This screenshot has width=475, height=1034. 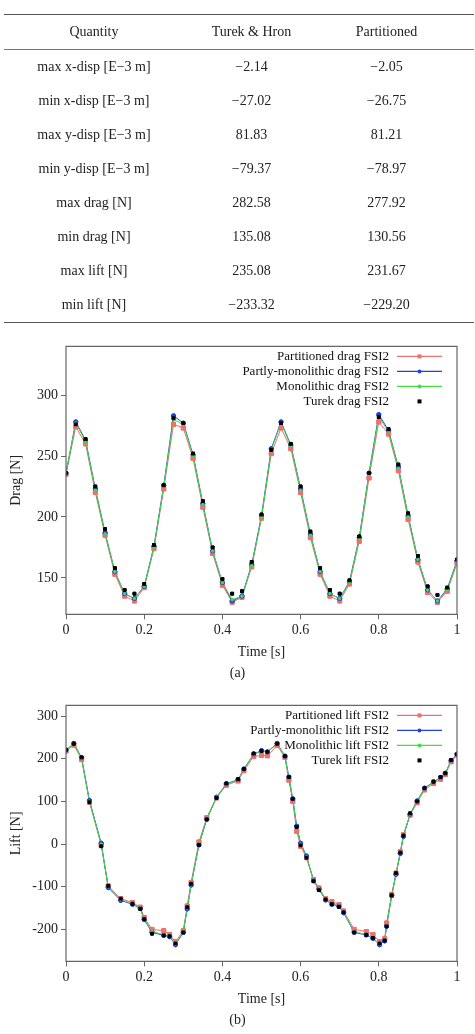 I want to click on category-label: max drag [N], so click(x=94, y=203).